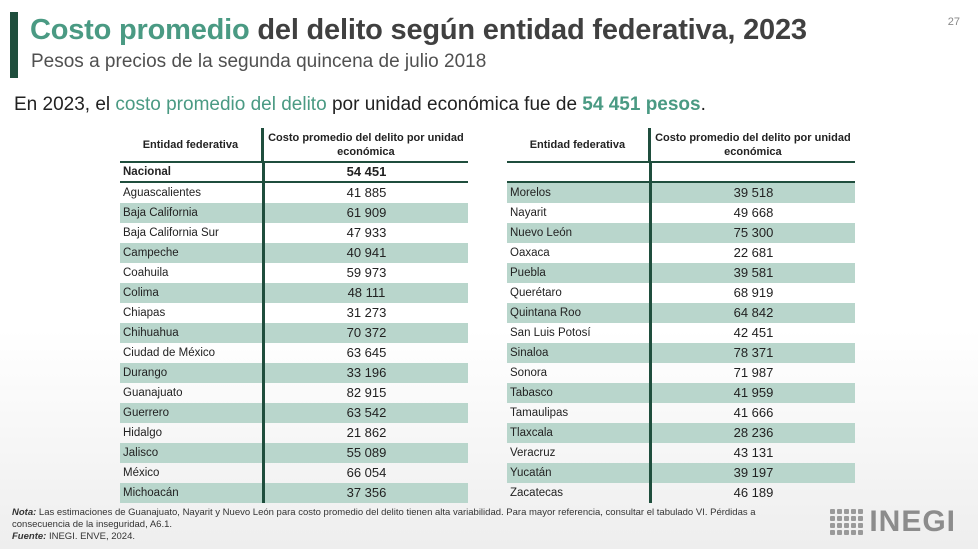 The height and width of the screenshot is (549, 978). Describe the element at coordinates (752, 233) in the screenshot. I see `cost-cell: 75 300` at that location.